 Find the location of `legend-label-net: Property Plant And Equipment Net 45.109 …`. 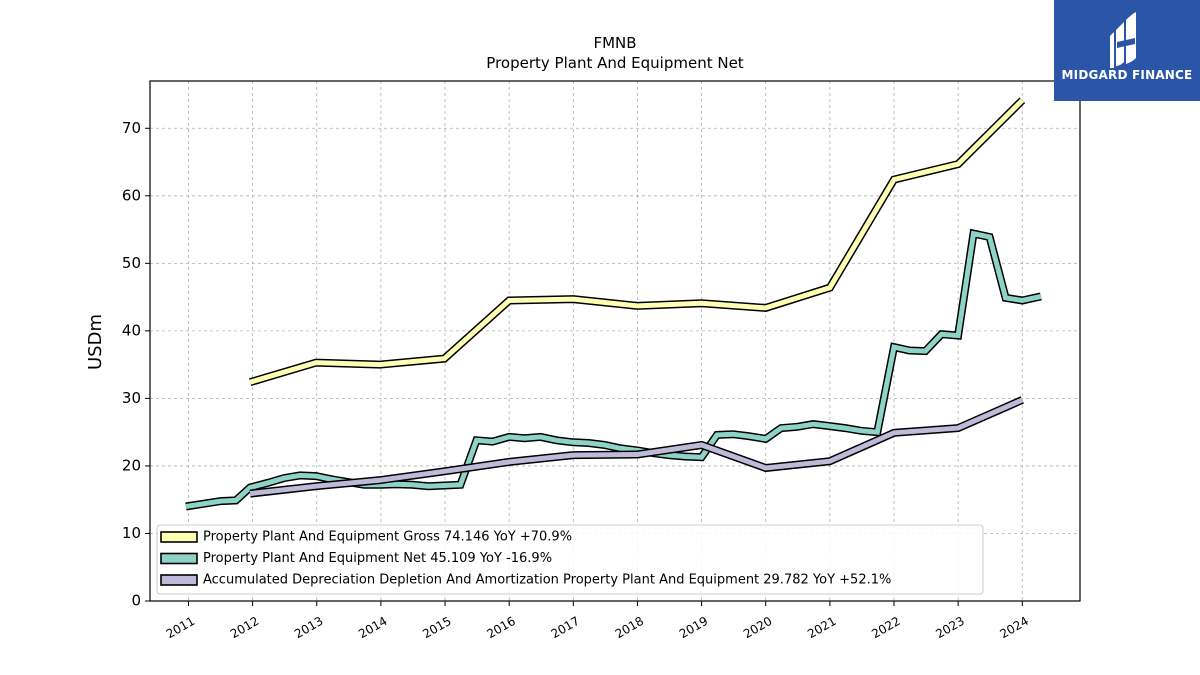

legend-label-net: Property Plant And Equipment Net 45.109 … is located at coordinates (377, 558).